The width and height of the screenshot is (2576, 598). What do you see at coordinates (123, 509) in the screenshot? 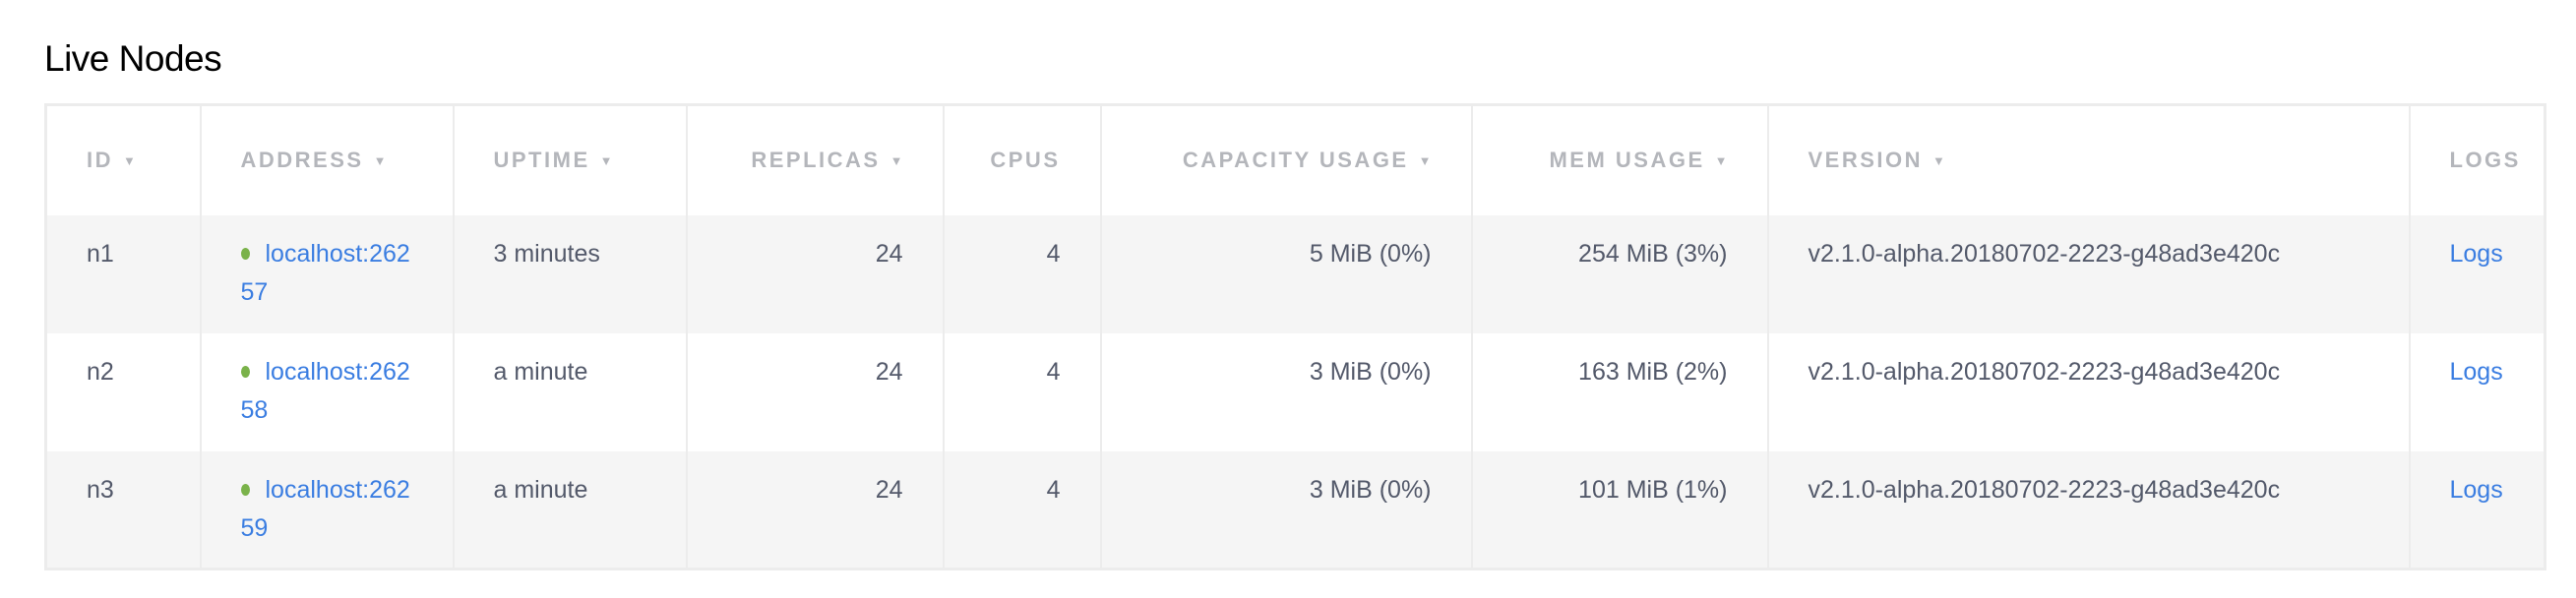
I see `node-id: n3` at bounding box center [123, 509].